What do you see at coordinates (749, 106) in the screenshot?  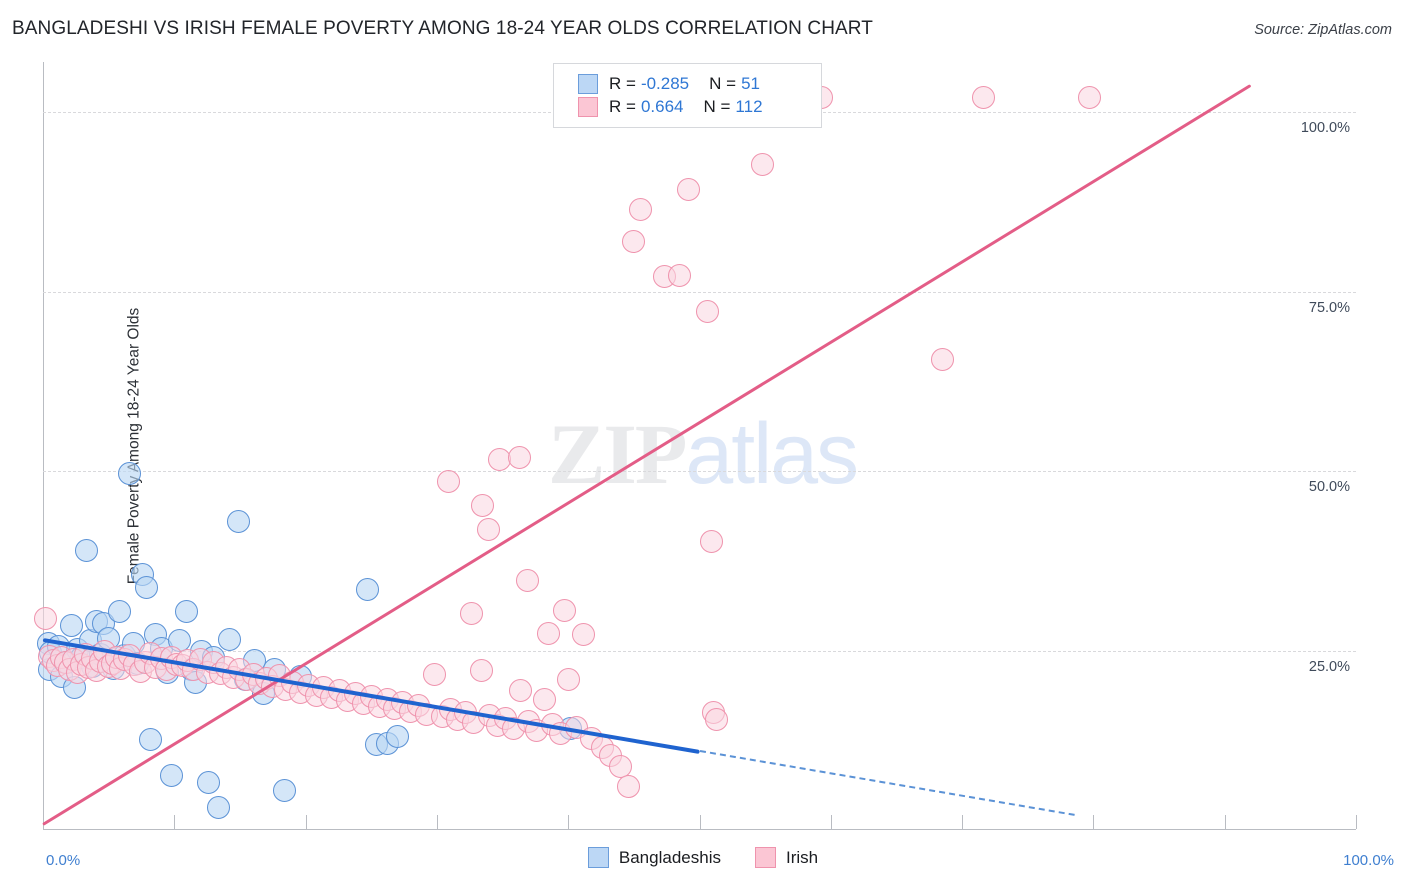 I see `n-value-irish: 112` at bounding box center [749, 106].